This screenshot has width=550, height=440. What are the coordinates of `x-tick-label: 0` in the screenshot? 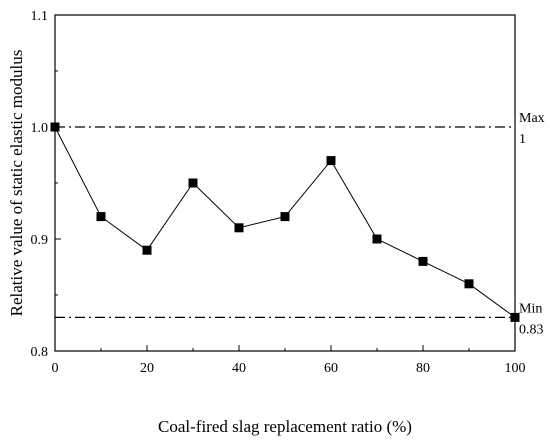 It's located at (55, 368).